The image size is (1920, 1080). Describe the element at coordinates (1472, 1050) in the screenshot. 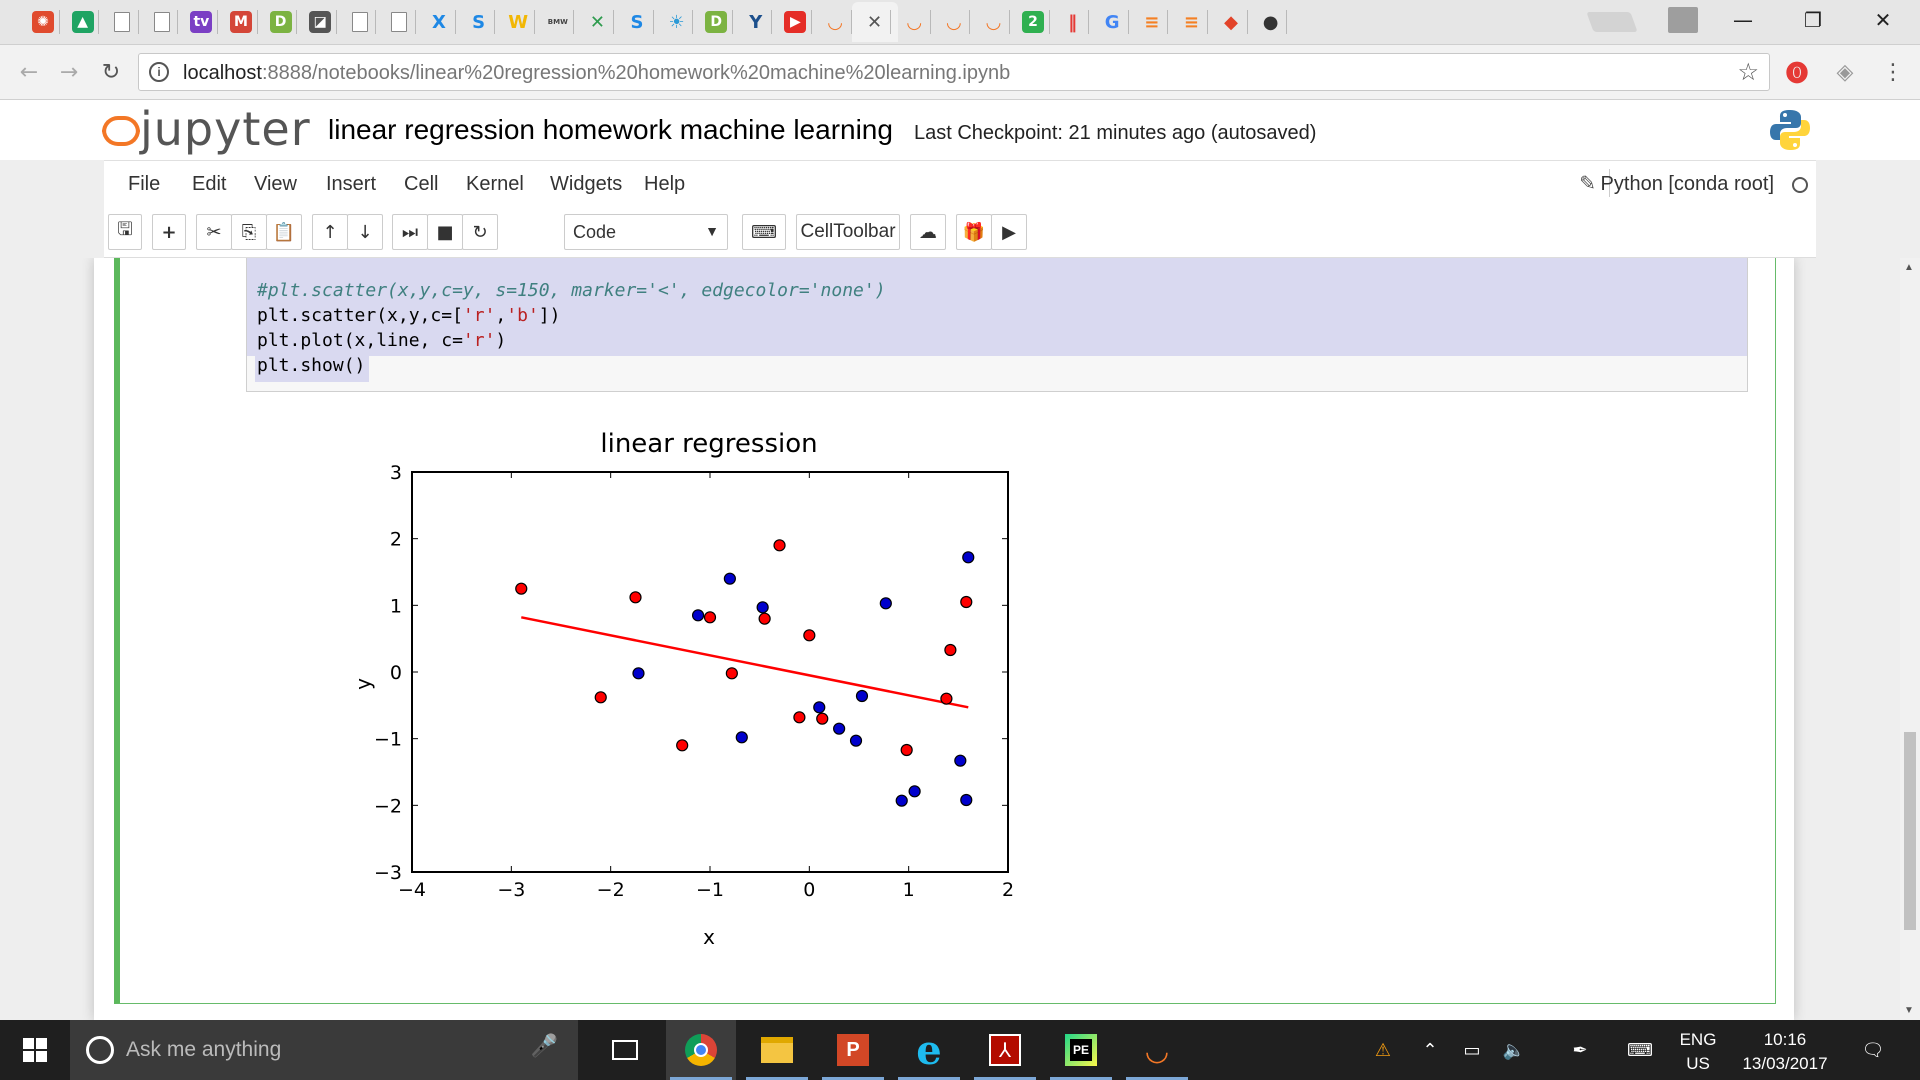

I see `battery-icon: ▭` at that location.